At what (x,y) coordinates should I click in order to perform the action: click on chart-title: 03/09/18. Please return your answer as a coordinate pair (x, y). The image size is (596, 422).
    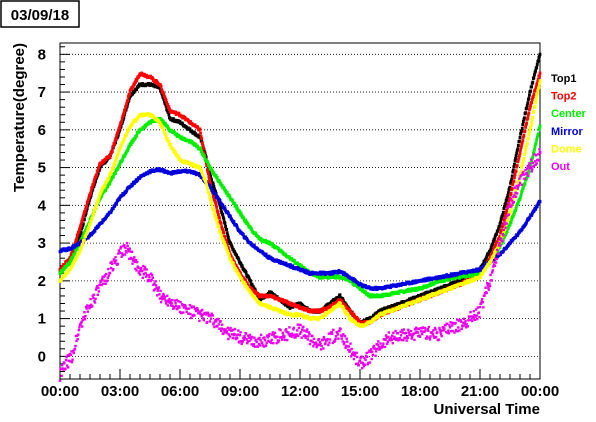
    Looking at the image, I should click on (40, 15).